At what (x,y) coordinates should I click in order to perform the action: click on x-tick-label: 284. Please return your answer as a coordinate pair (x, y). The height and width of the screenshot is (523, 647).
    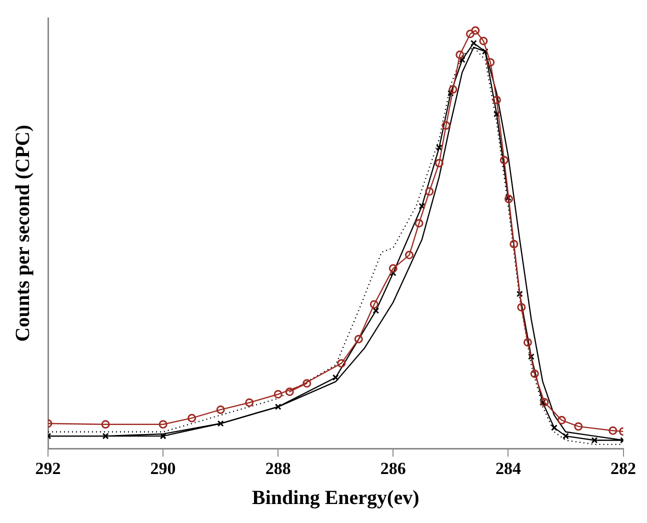
    Looking at the image, I should click on (508, 468).